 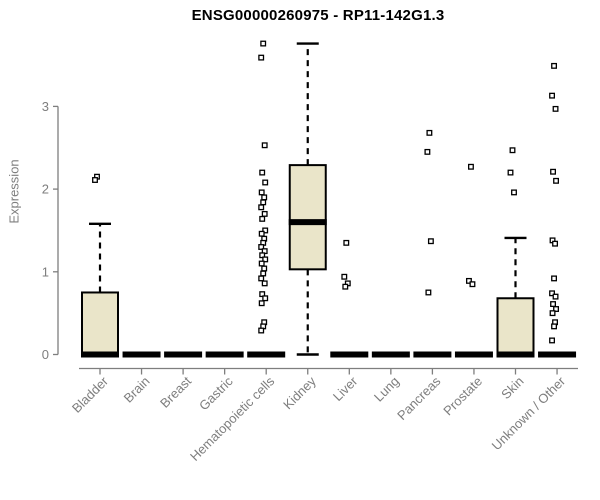 I want to click on x-tick-label: Kidney, so click(x=299, y=392).